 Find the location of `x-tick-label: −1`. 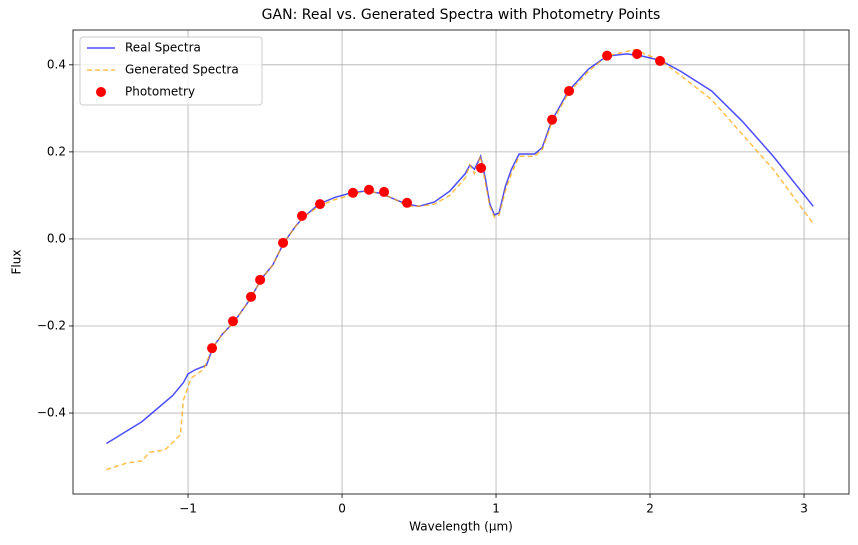

x-tick-label: −1 is located at coordinates (188, 509).